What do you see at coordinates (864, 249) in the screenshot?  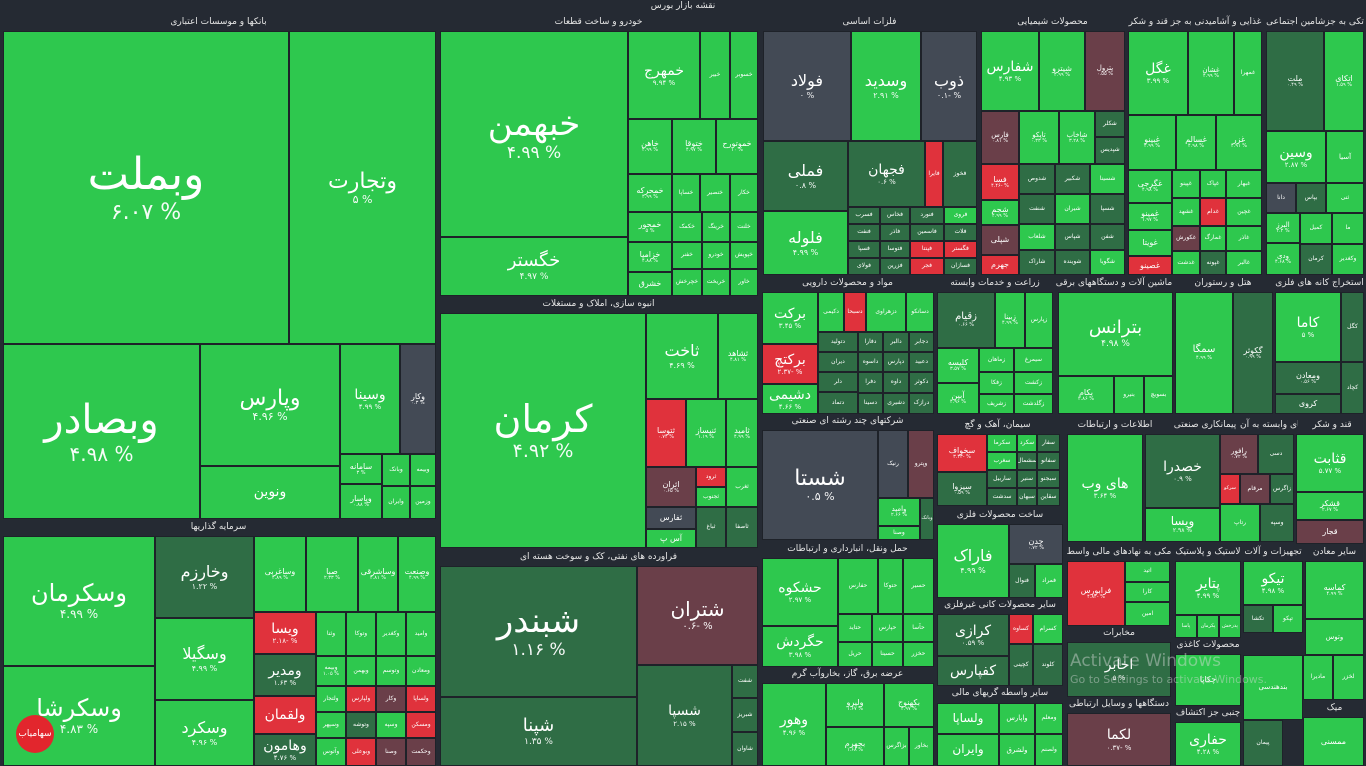 I see `stock-tile: فسپا` at bounding box center [864, 249].